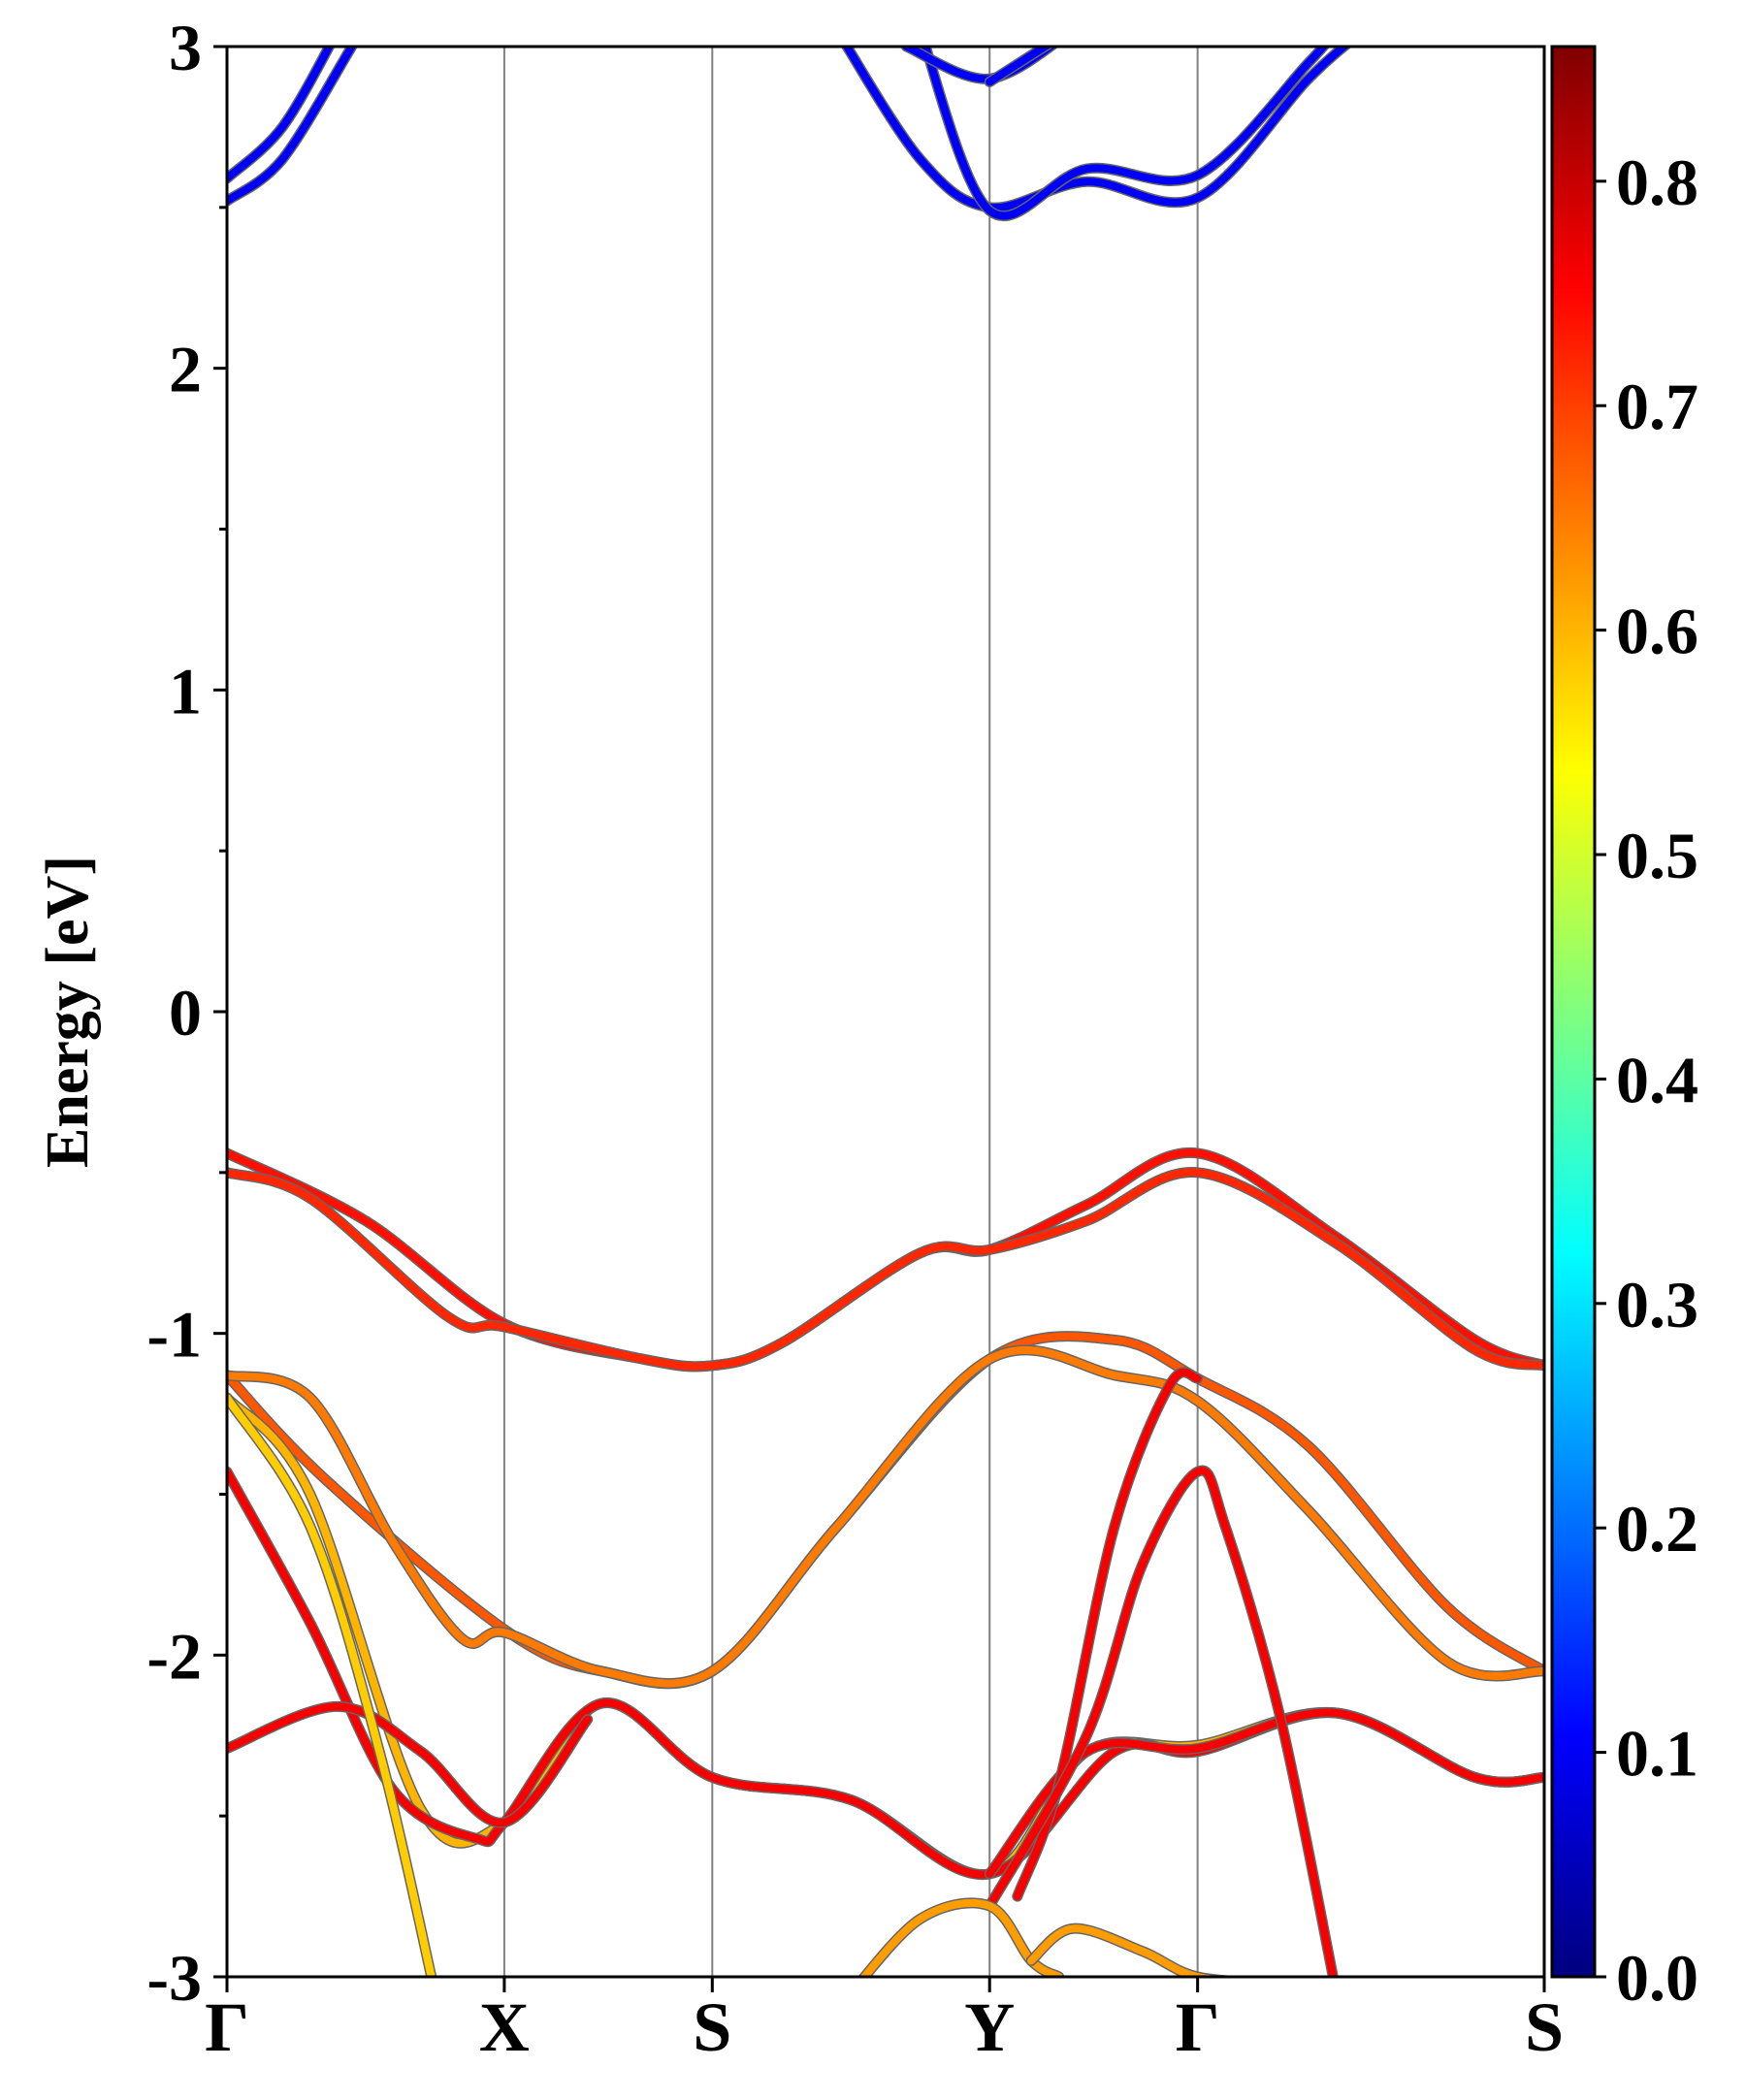  Describe the element at coordinates (174, 1656) in the screenshot. I see `y-tick-label: -2` at that location.